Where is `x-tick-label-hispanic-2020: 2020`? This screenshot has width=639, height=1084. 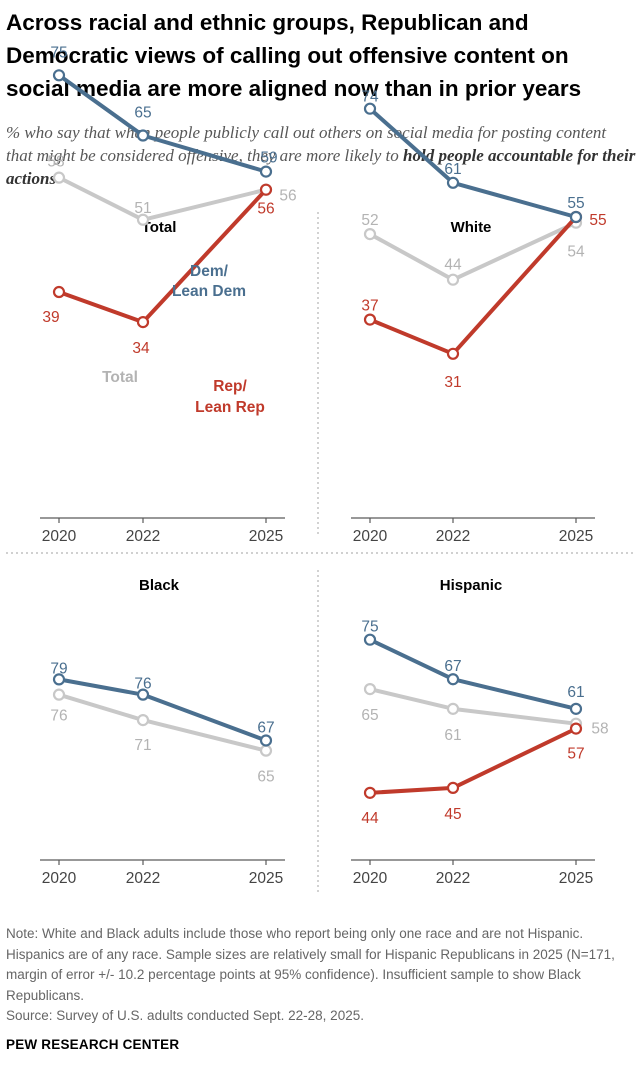
x-tick-label-hispanic-2020: 2020 is located at coordinates (370, 878).